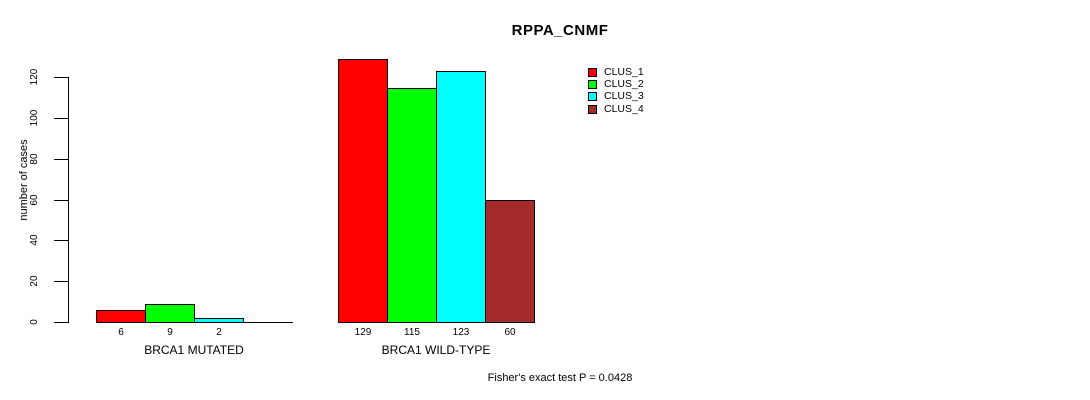 The width and height of the screenshot is (1090, 400). Describe the element at coordinates (510, 332) in the screenshot. I see `bar-value-label: 60` at that location.